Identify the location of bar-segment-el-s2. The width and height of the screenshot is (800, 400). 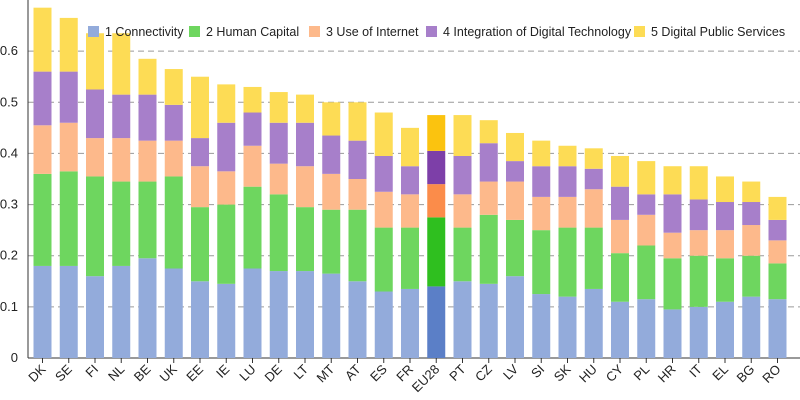
(725, 280).